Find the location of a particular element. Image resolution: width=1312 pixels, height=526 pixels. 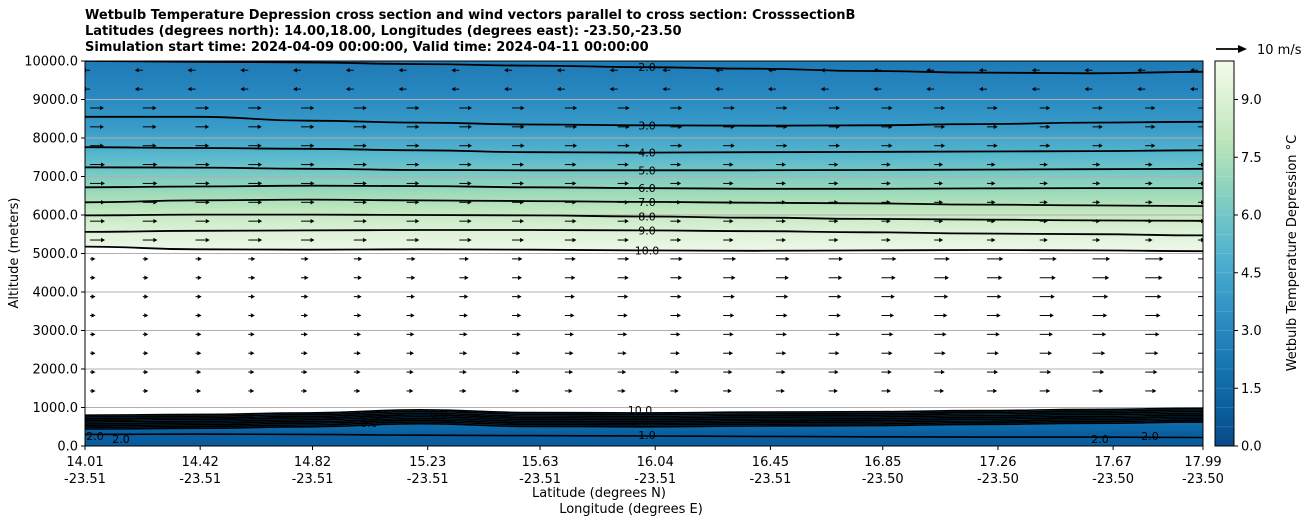

colorbar-tick-label: 6.0 is located at coordinates (1251, 216).